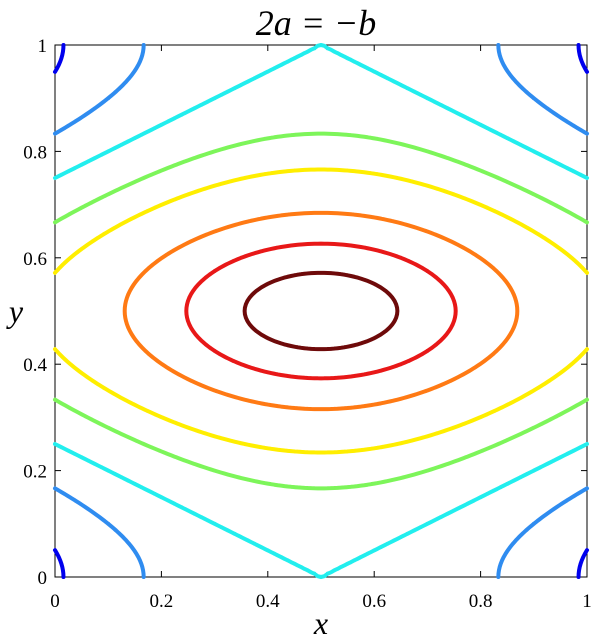  I want to click on chart-title: 2a = −b, so click(316, 23).